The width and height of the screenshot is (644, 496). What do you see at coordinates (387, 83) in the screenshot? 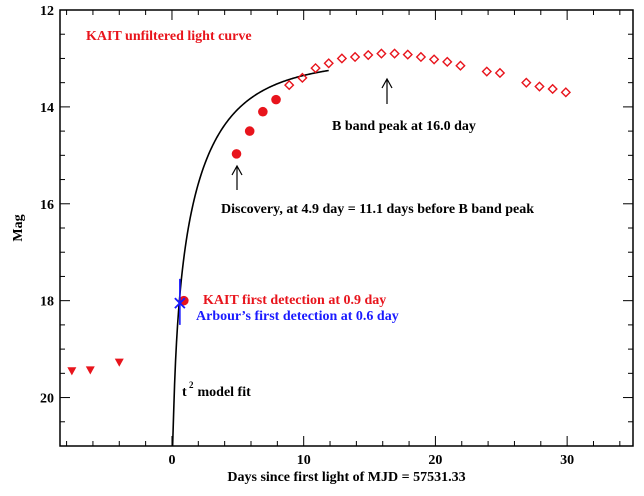
I see `b-peak-arrowhead` at bounding box center [387, 83].